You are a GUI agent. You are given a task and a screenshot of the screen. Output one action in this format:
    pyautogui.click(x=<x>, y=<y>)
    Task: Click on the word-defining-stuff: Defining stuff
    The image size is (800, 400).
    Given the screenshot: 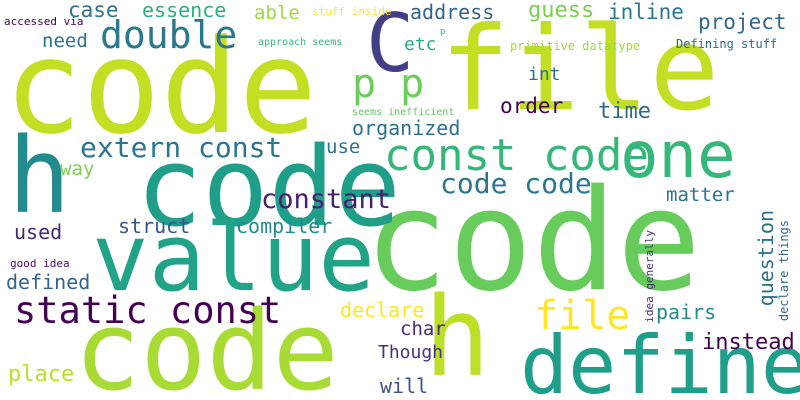 What is the action you would take?
    pyautogui.click(x=727, y=44)
    